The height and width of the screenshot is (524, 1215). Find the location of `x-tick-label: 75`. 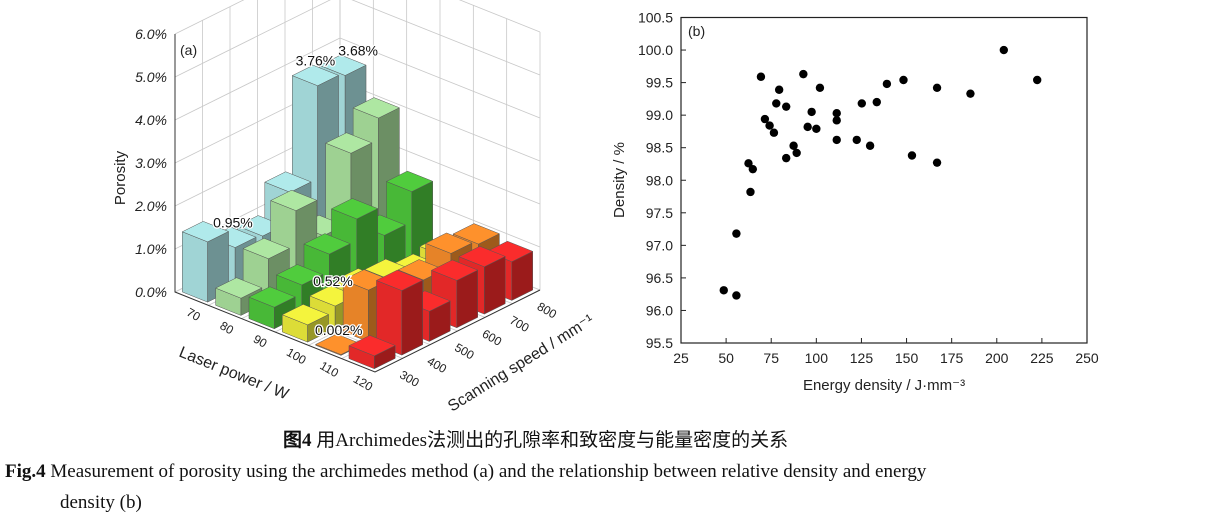

x-tick-label: 75 is located at coordinates (771, 358).